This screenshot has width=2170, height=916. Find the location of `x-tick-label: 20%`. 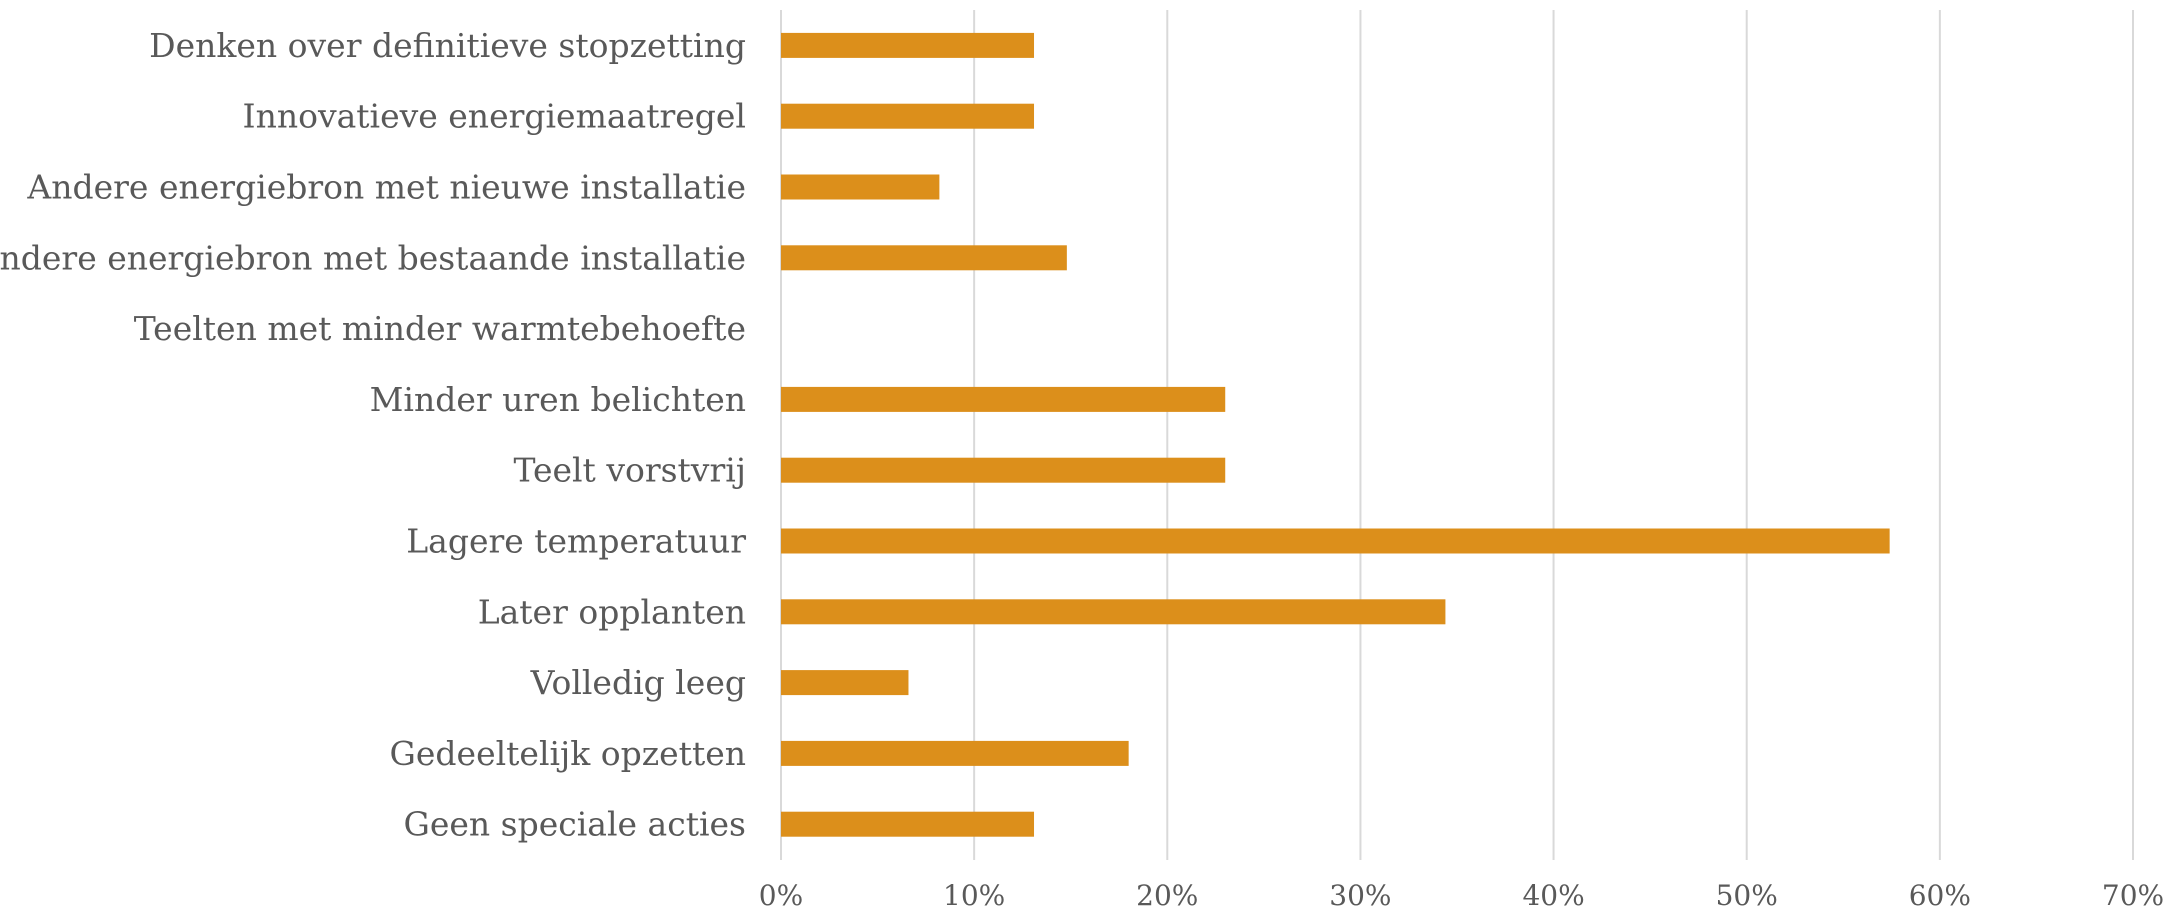

x-tick-label: 20% is located at coordinates (1167, 895).